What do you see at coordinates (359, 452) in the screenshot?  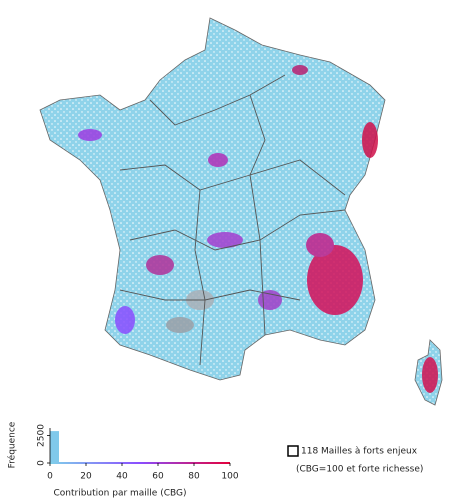 I see `legend-title: 118 Mailles à forts enjeux` at bounding box center [359, 452].